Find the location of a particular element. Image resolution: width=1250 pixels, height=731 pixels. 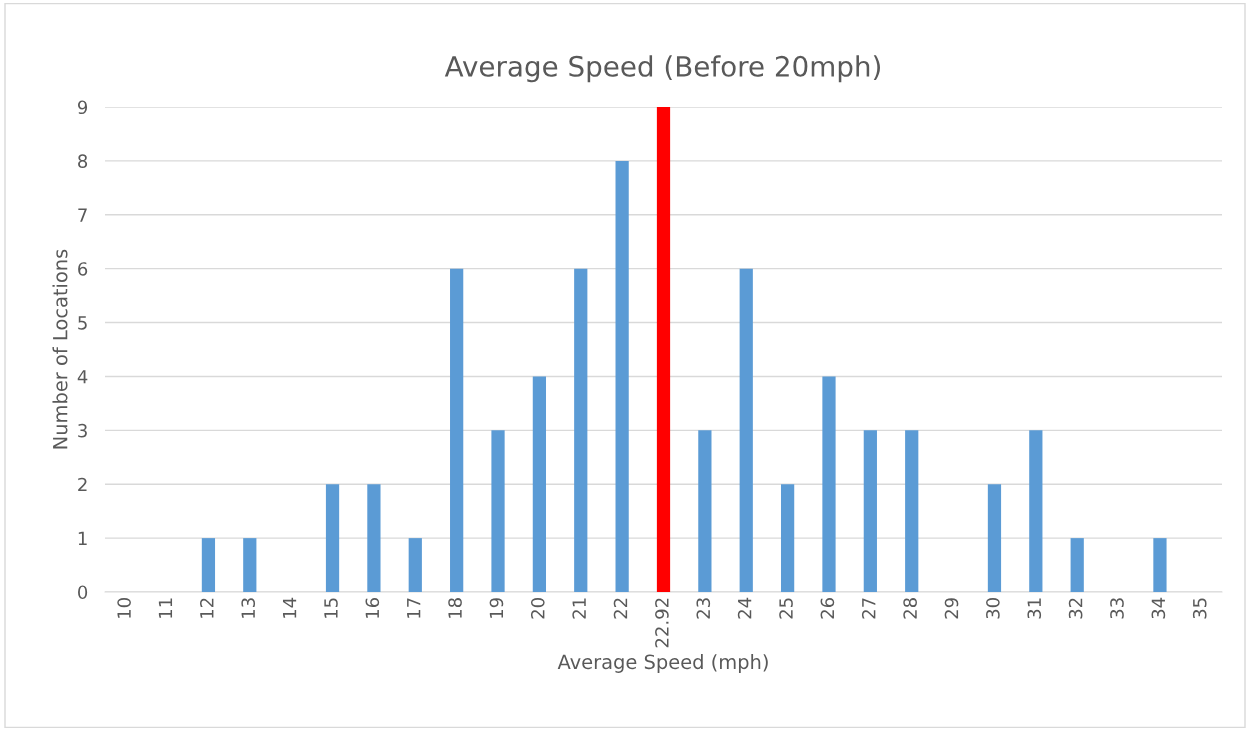

x-tick-label: 24 is located at coordinates (744, 608).